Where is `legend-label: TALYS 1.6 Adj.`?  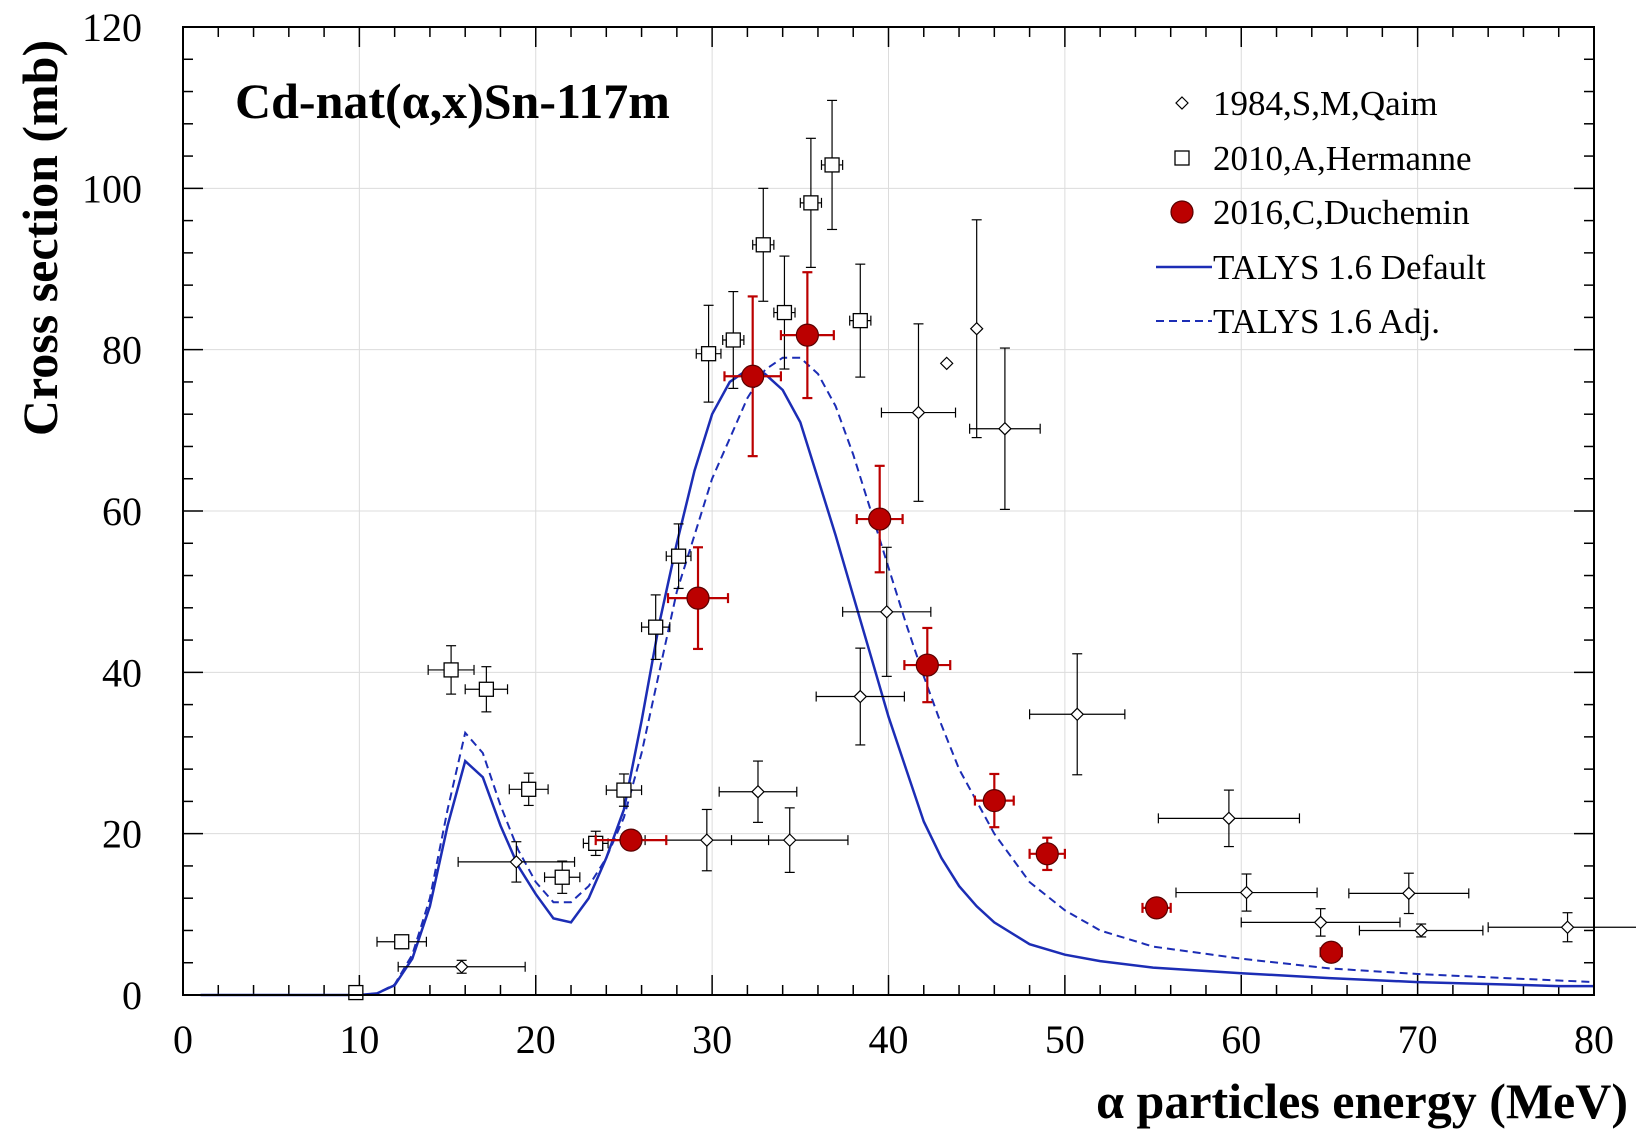
legend-label: TALYS 1.6 Adj. is located at coordinates (1326, 321).